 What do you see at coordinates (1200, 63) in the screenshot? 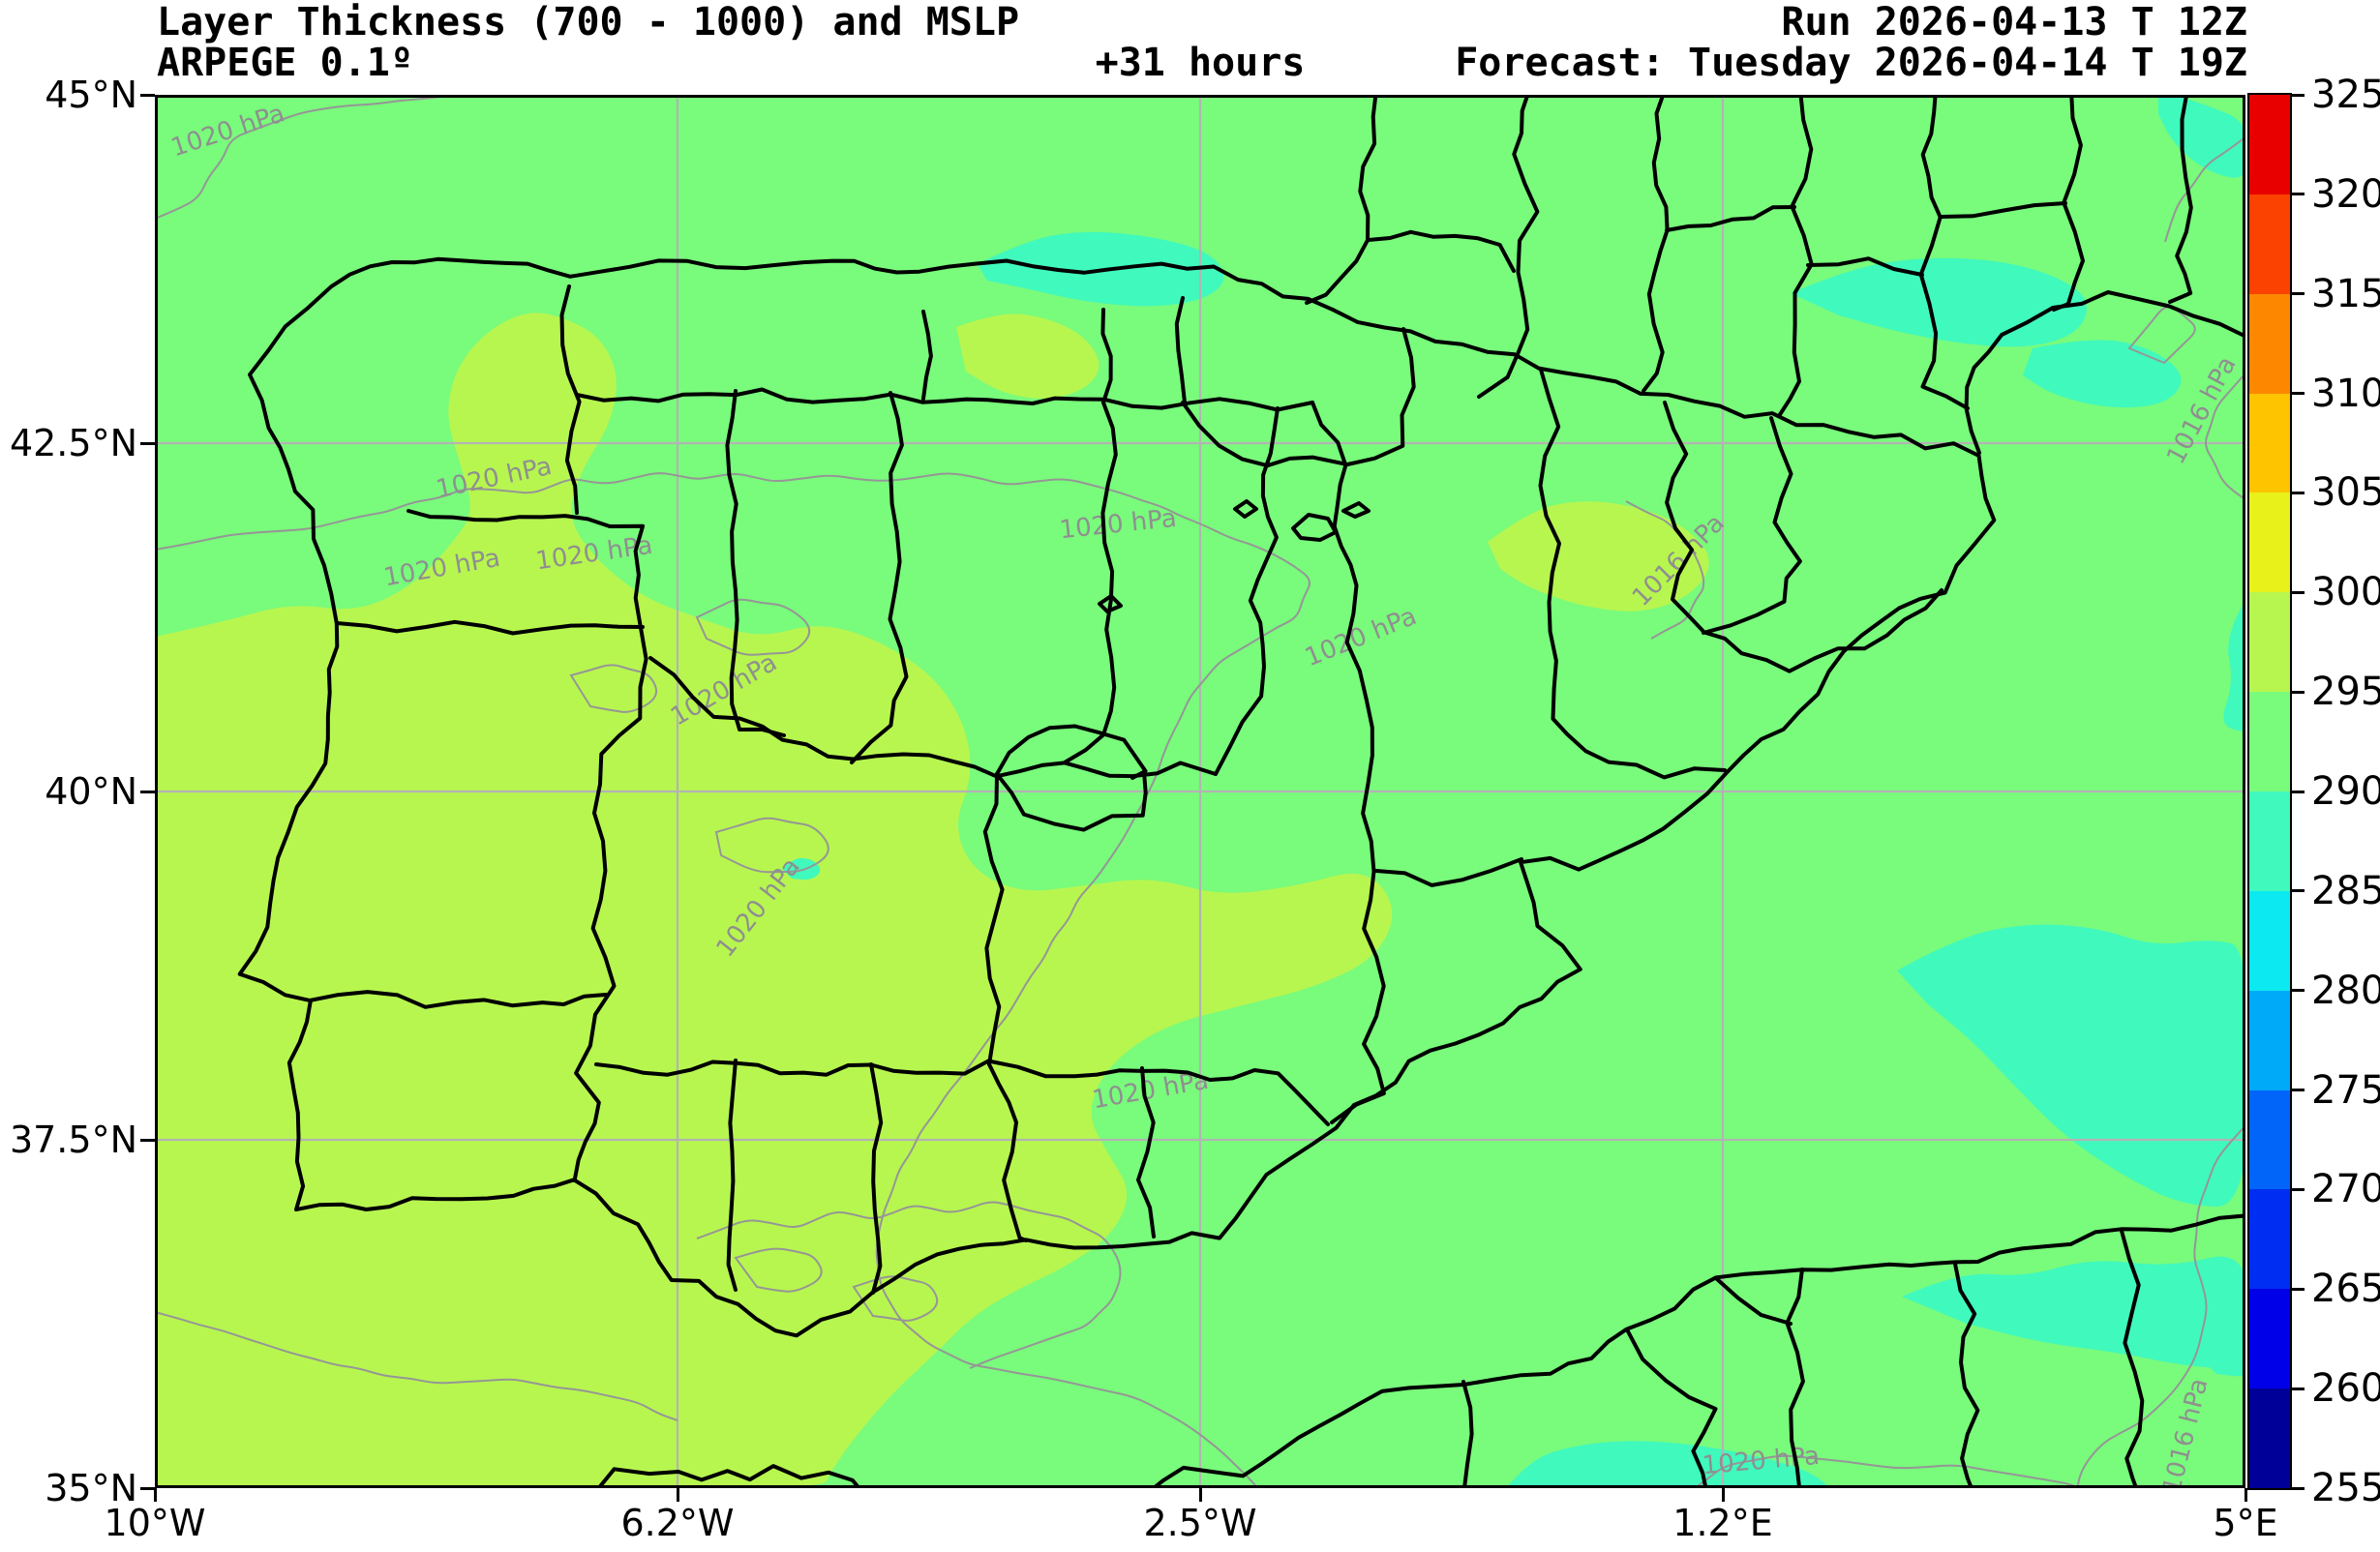
I see `forecast-hour-label: +31 hours` at bounding box center [1200, 63].